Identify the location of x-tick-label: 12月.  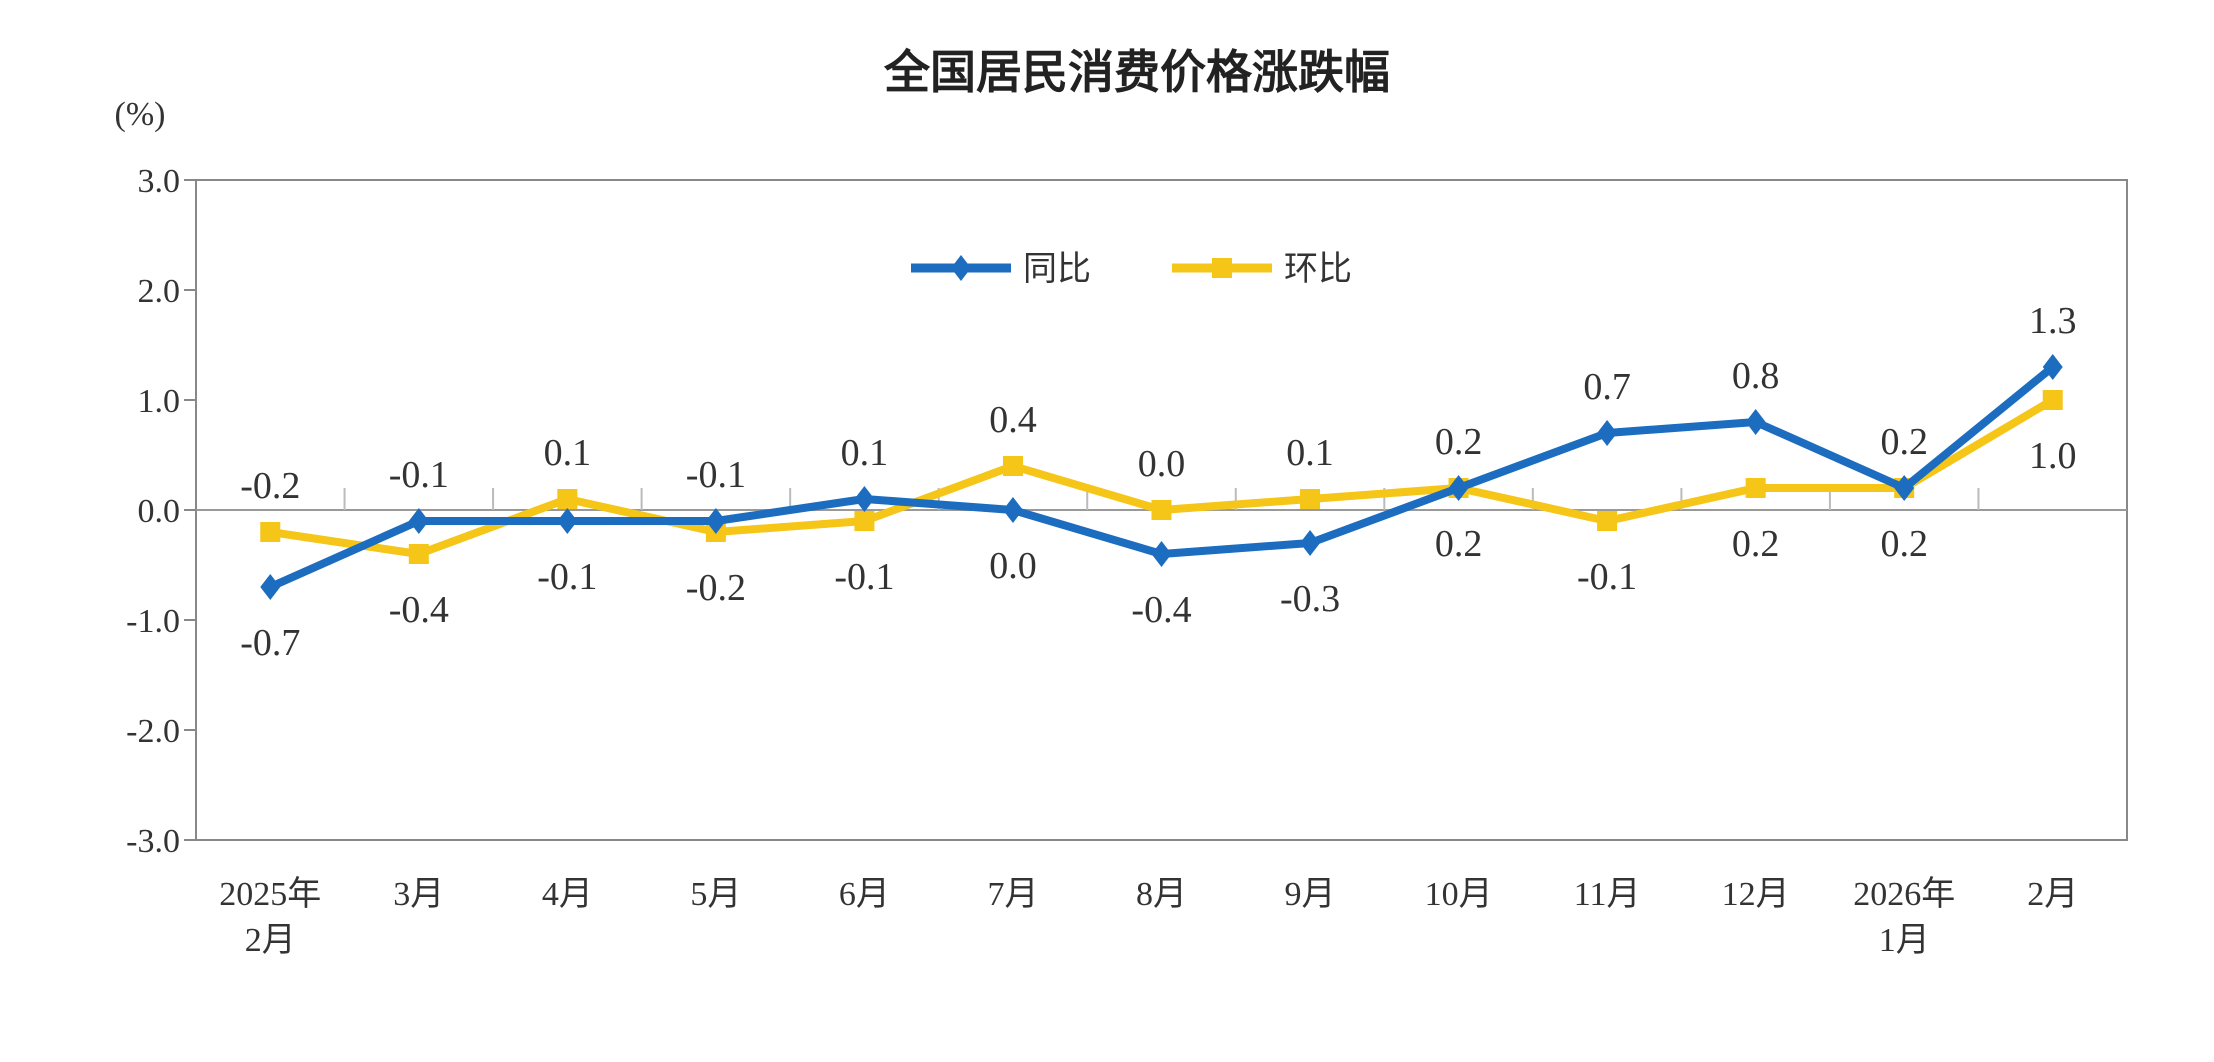
(1756, 894).